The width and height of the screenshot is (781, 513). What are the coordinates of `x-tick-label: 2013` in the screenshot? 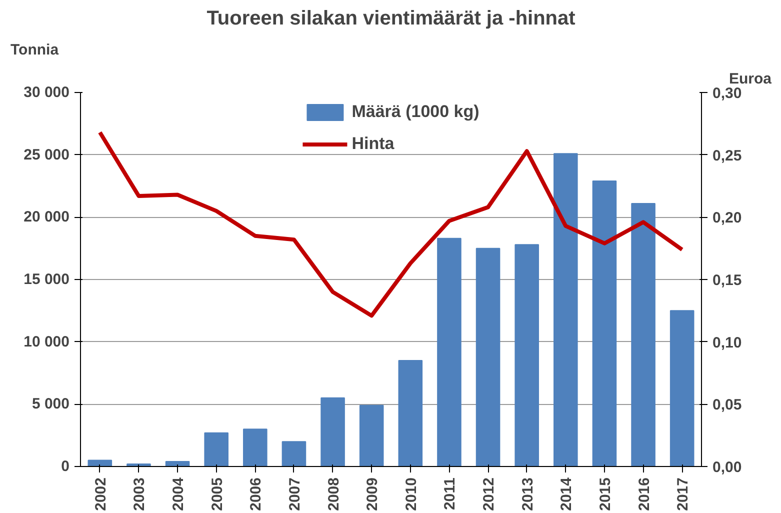 It's located at (527, 494).